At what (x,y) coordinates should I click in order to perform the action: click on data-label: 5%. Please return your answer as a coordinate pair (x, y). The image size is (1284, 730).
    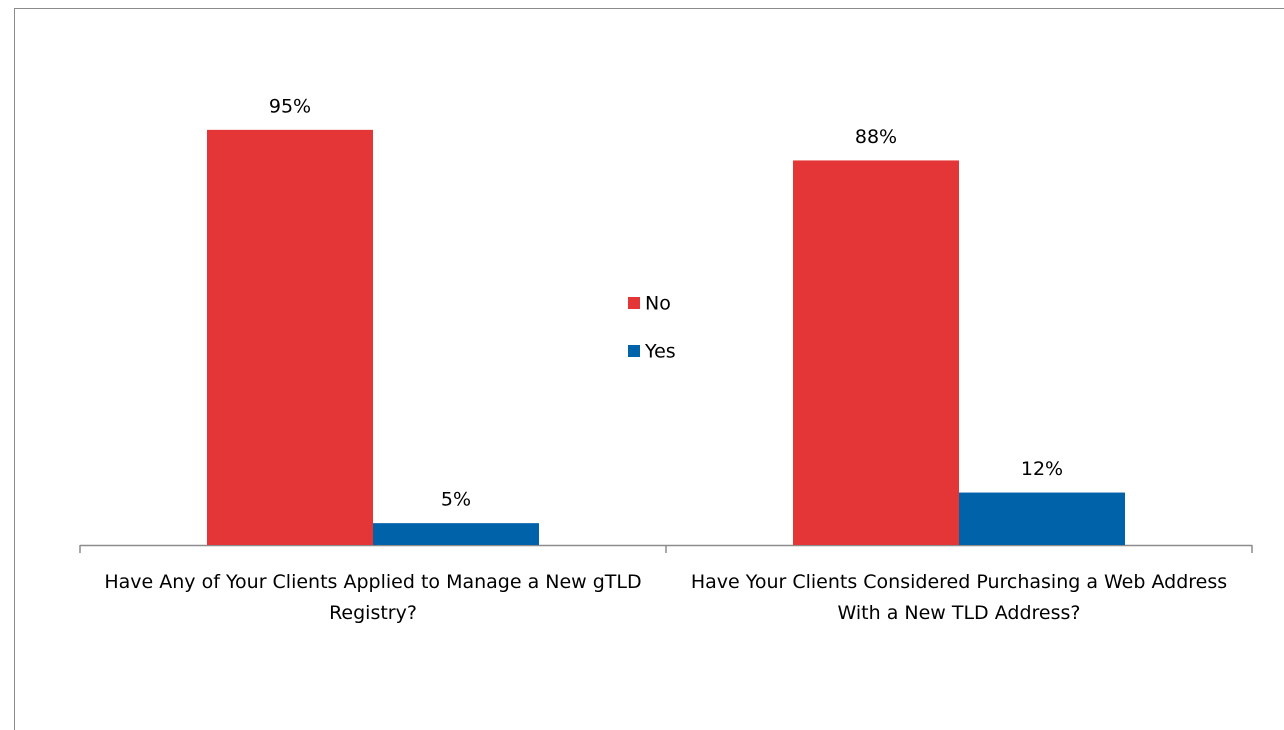
    Looking at the image, I should click on (456, 500).